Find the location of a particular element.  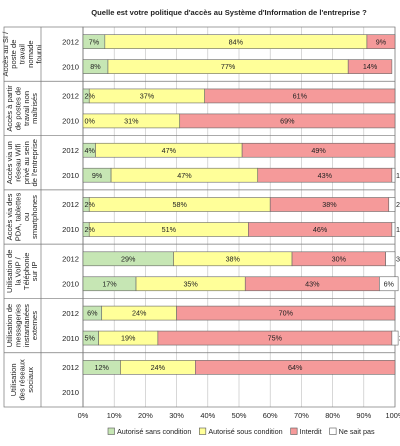

data-label: 77% is located at coordinates (228, 66).